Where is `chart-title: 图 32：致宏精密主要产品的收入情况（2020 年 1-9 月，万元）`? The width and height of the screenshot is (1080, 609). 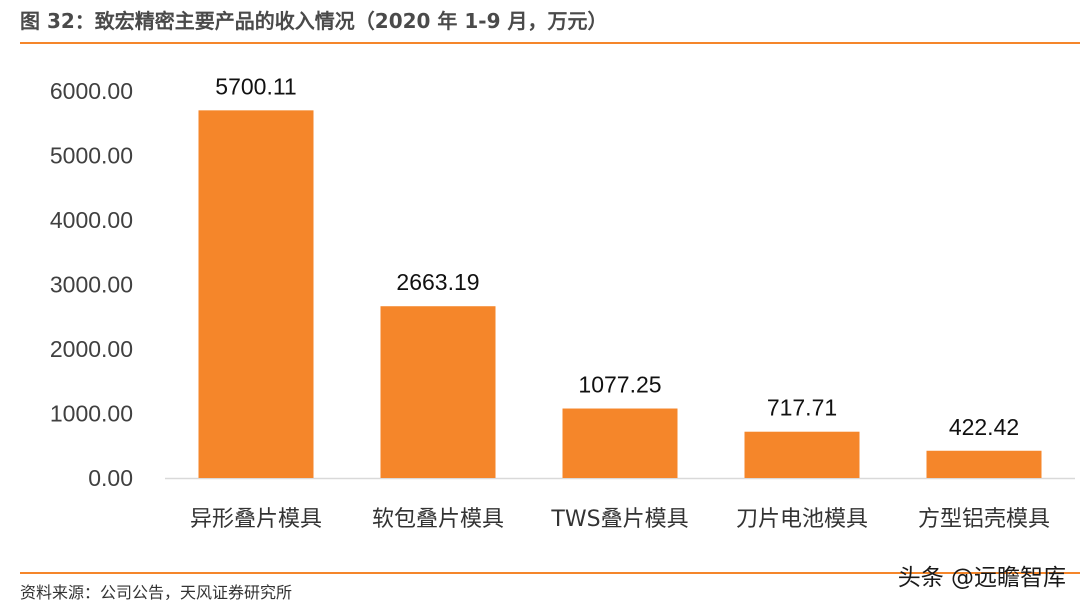 chart-title: 图 32：致宏精密主要产品的收入情况（2020 年 1-9 月，万元） is located at coordinates (314, 21).